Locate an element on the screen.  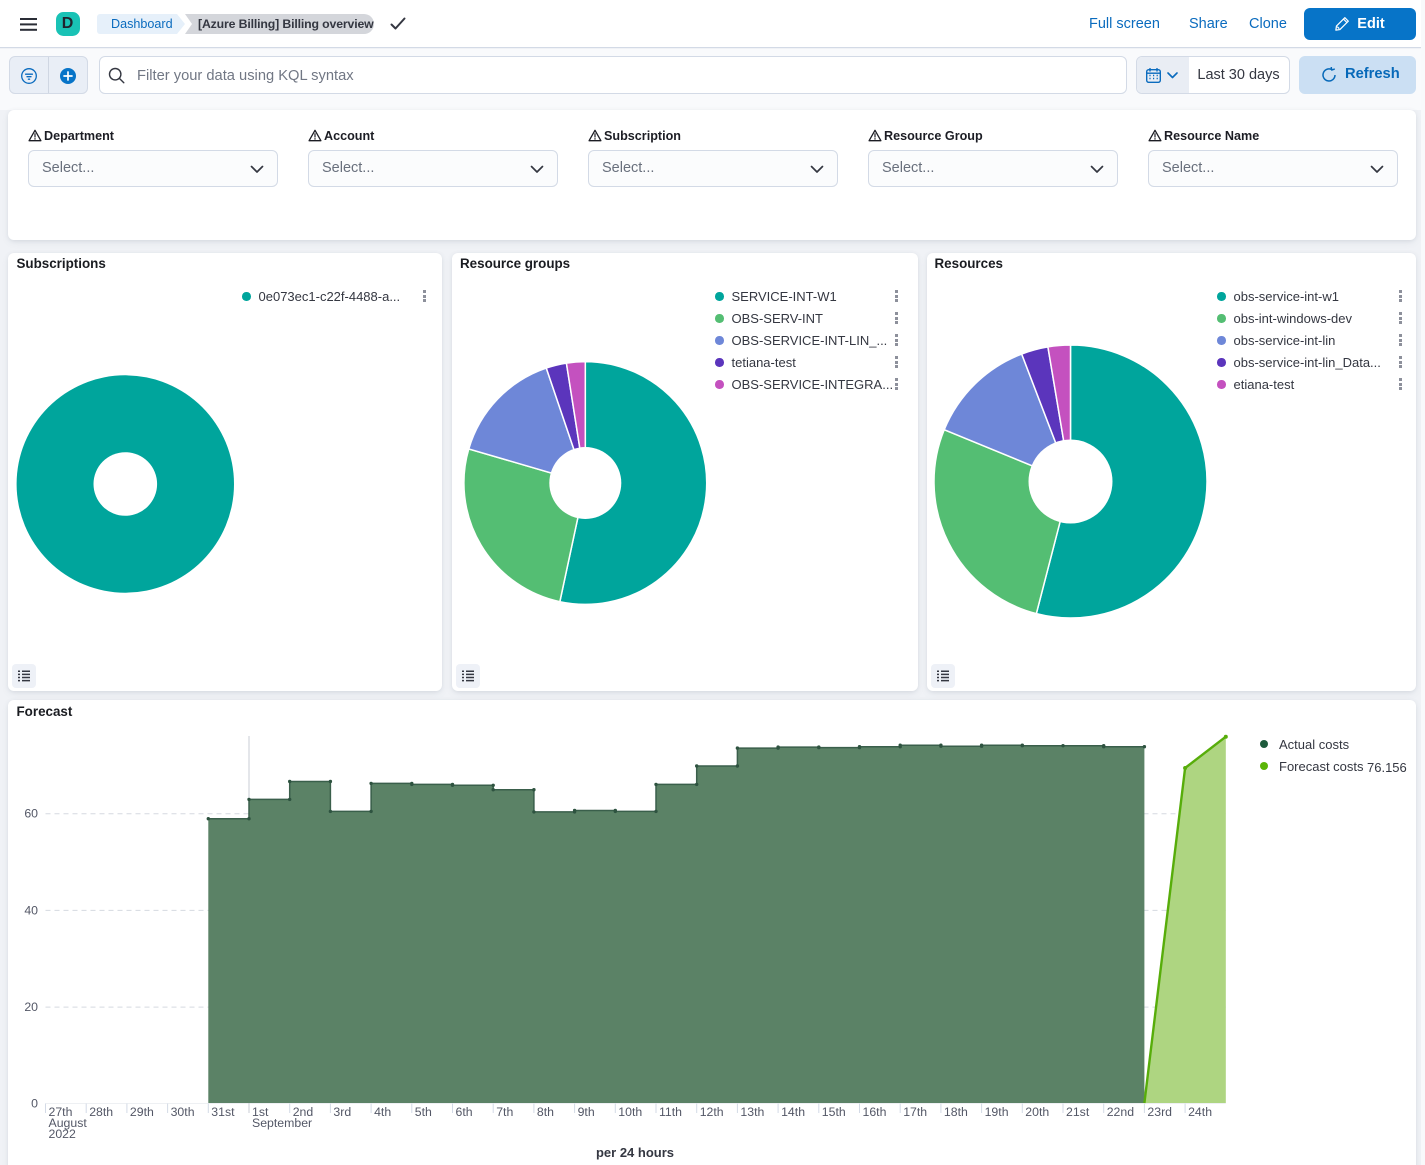
svg-text: 4th is located at coordinates (382, 1112).